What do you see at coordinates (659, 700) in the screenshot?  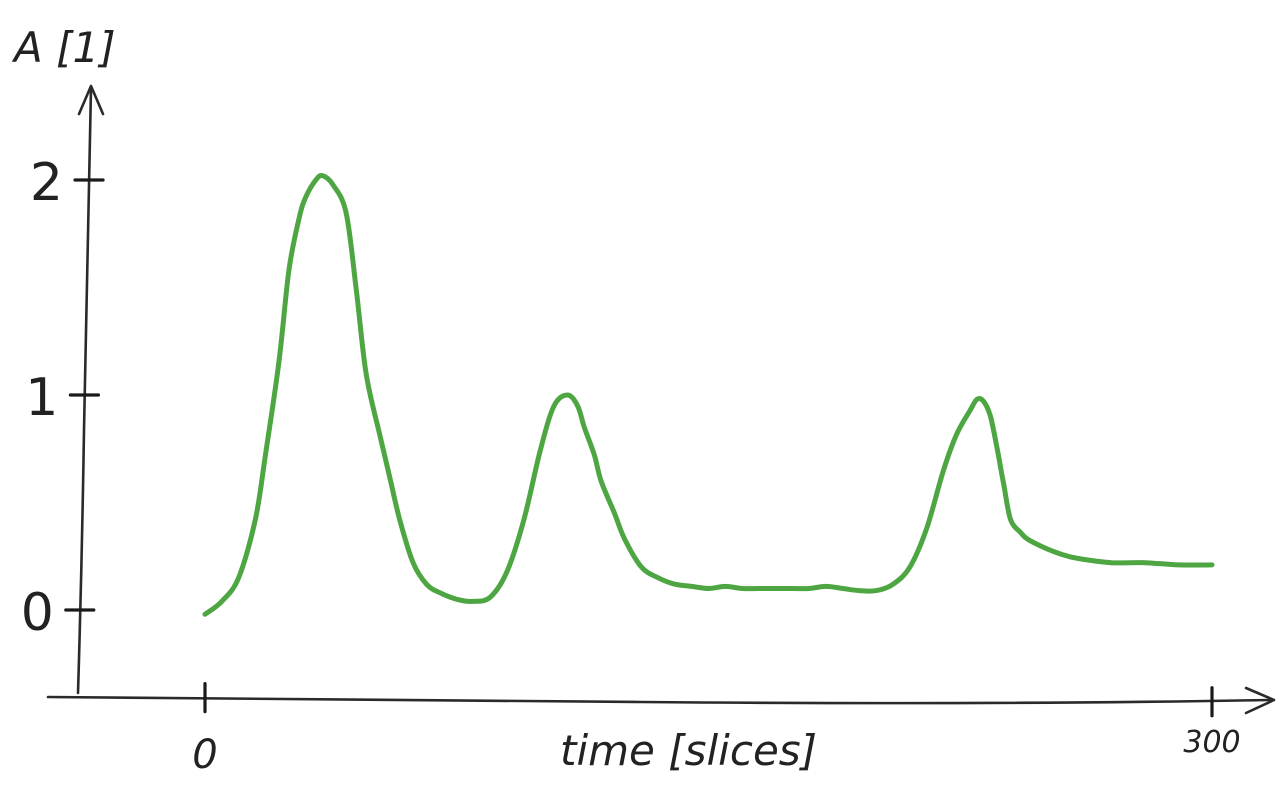 I see `x-axis-line` at bounding box center [659, 700].